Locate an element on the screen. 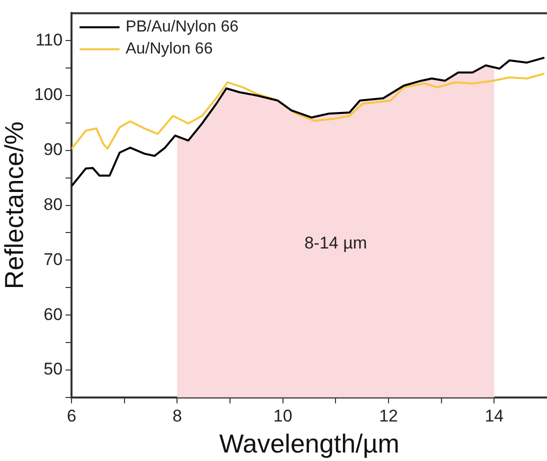 The width and height of the screenshot is (547, 461). y-tick-label: 110 is located at coordinates (49, 40).